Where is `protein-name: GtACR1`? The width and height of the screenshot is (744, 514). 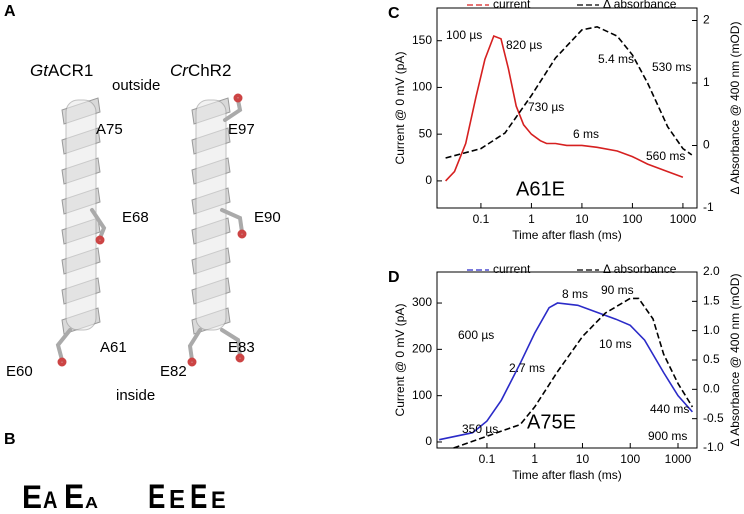 protein-name: GtACR1 is located at coordinates (61, 70).